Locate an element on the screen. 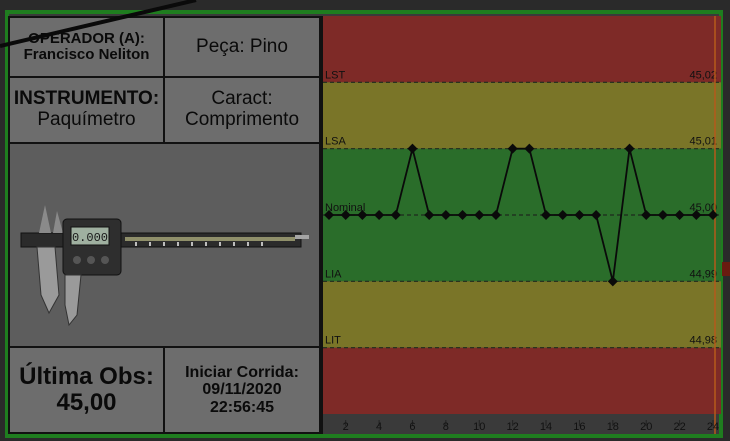  piece-cell: Peça: Pino is located at coordinates (242, 47).